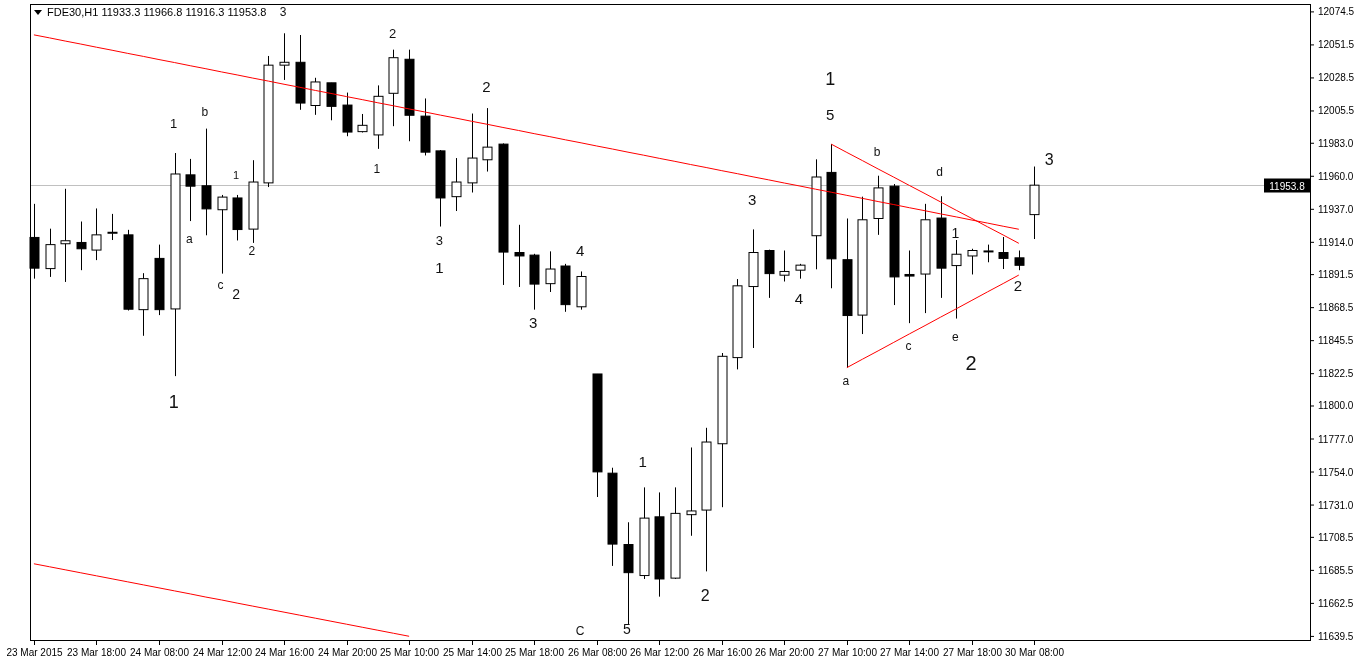  What do you see at coordinates (348, 652) in the screenshot?
I see `x-tick-label: 24 Mar 20:00` at bounding box center [348, 652].